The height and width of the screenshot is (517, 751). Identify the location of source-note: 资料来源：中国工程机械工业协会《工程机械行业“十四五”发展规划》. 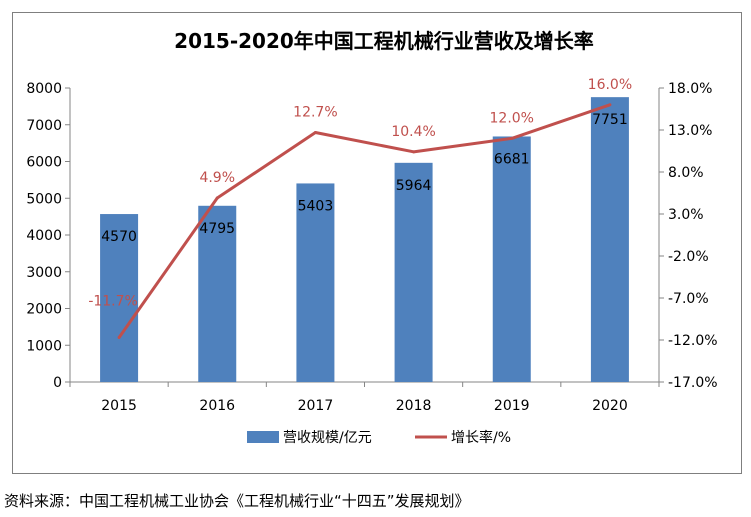
(237, 501).